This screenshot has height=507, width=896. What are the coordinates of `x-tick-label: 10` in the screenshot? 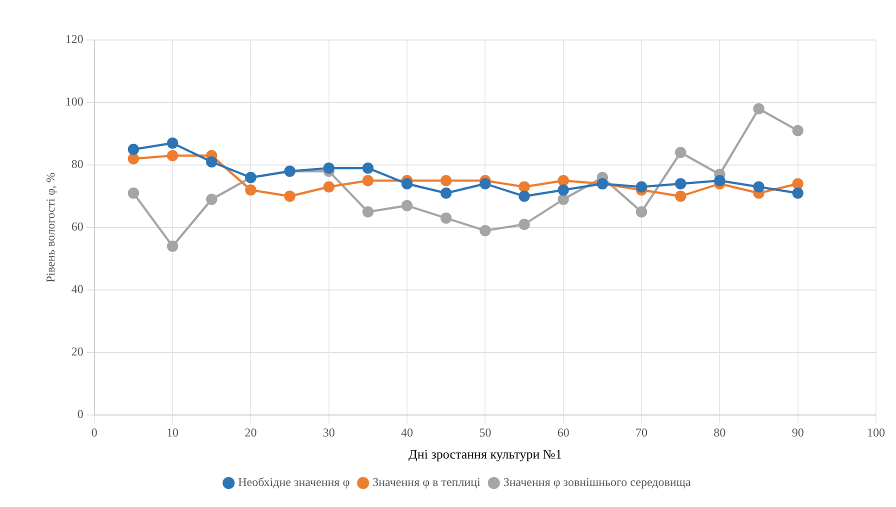 It's located at (172, 432).